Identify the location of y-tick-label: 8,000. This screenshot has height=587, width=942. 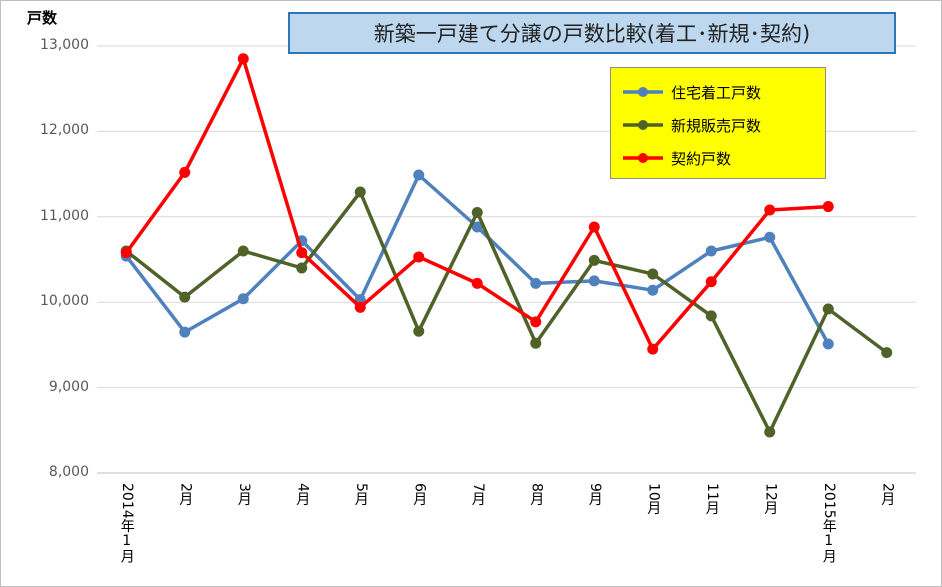
(68, 472).